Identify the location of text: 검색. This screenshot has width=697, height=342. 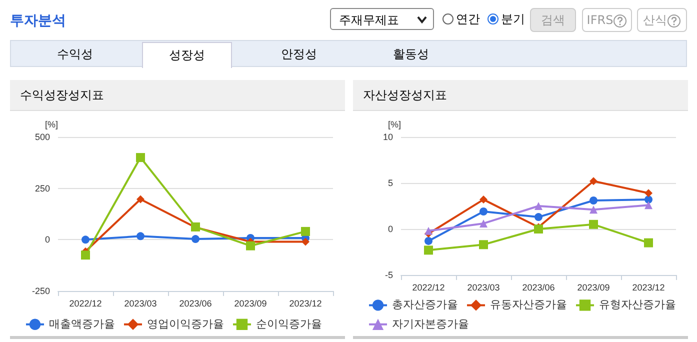
(553, 20).